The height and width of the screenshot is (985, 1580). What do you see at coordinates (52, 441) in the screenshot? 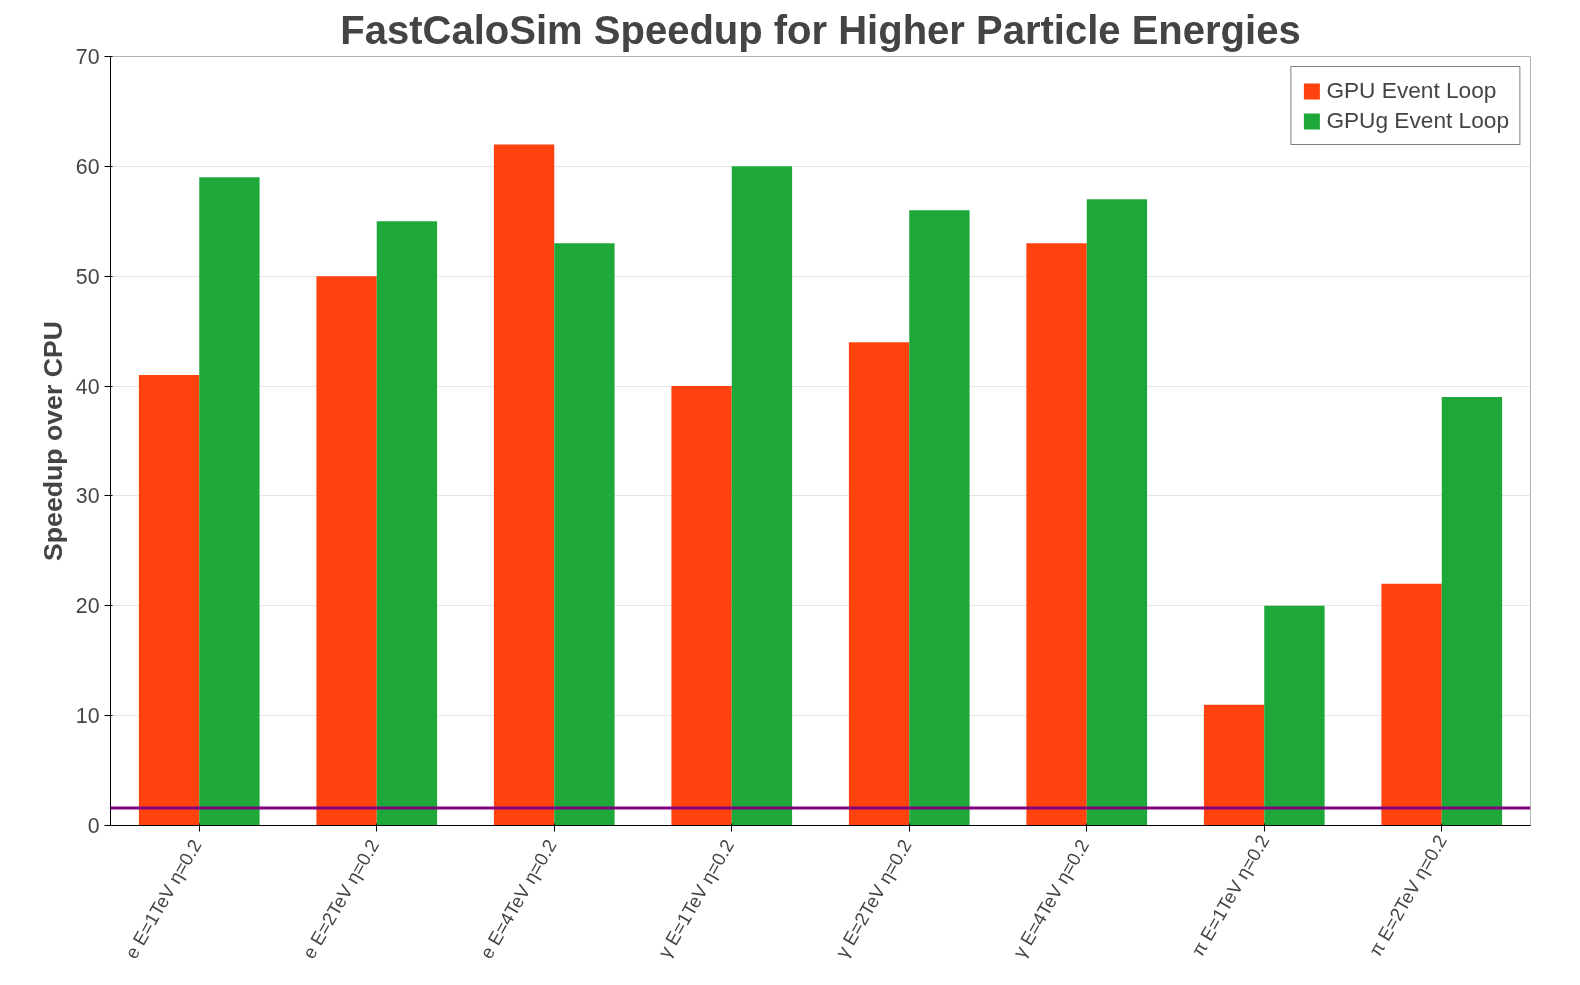
I see `y-axis-title: Speedup over CPU` at bounding box center [52, 441].